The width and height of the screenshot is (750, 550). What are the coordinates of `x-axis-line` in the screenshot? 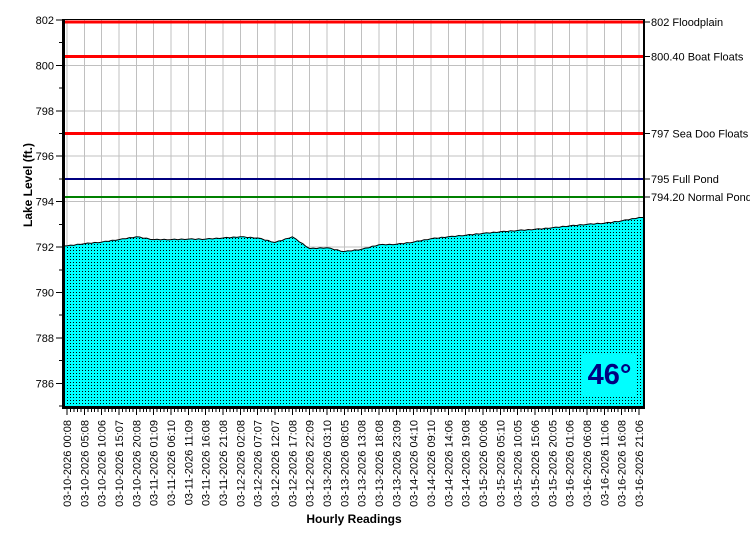 It's located at (353, 407).